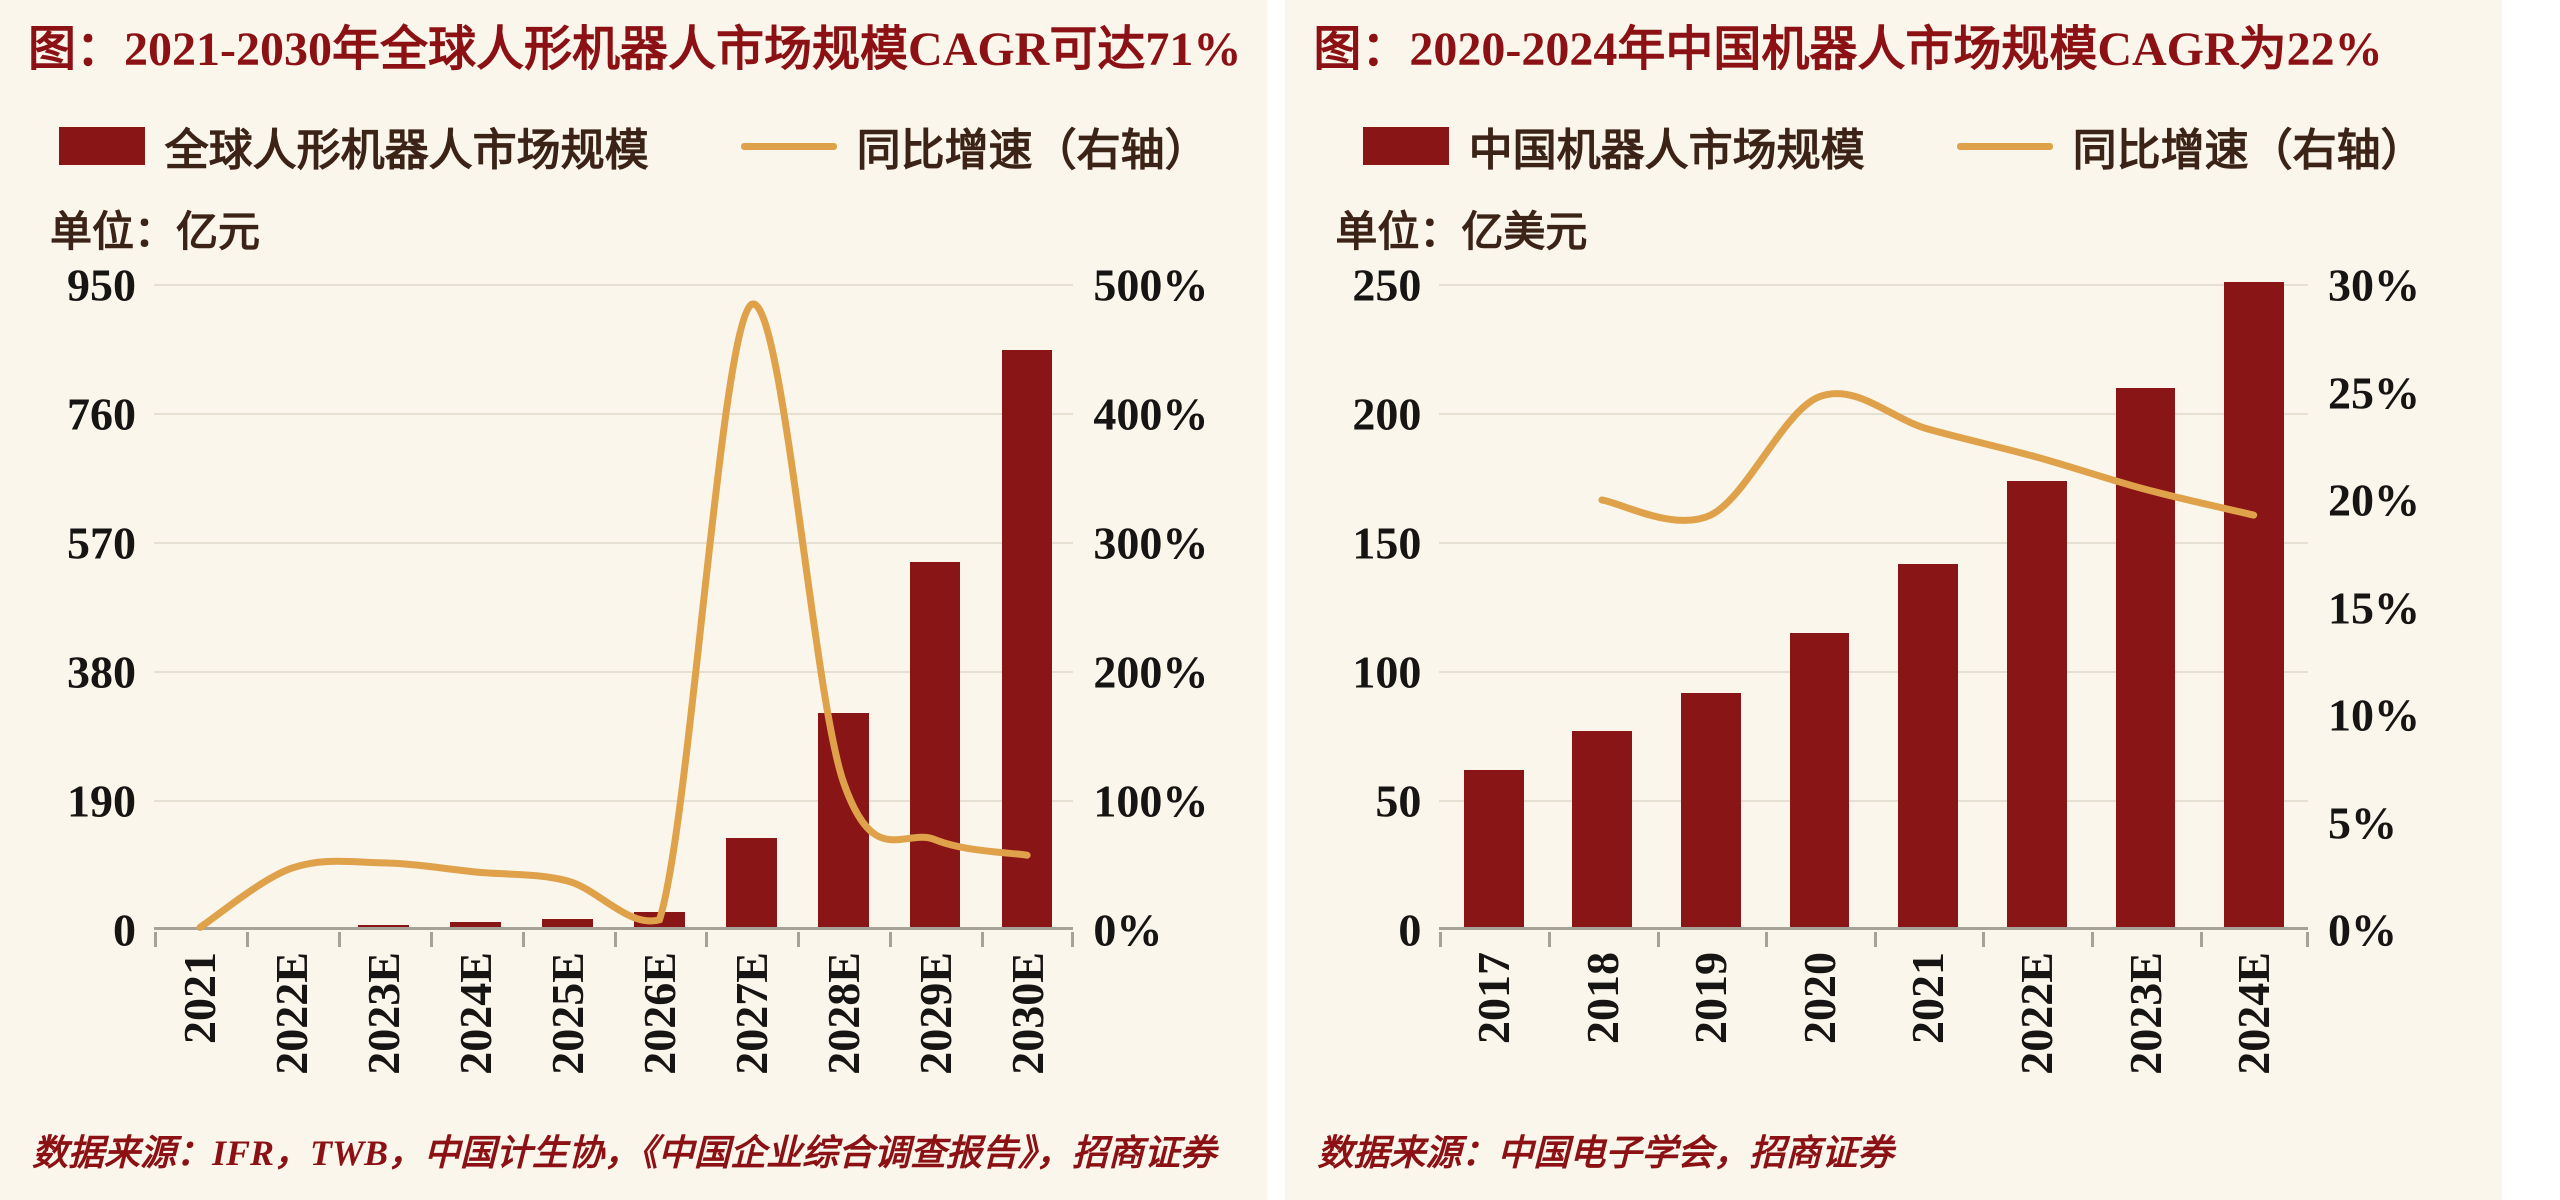  Describe the element at coordinates (2362, 822) in the screenshot. I see `right-axis-tick: 5%` at that location.